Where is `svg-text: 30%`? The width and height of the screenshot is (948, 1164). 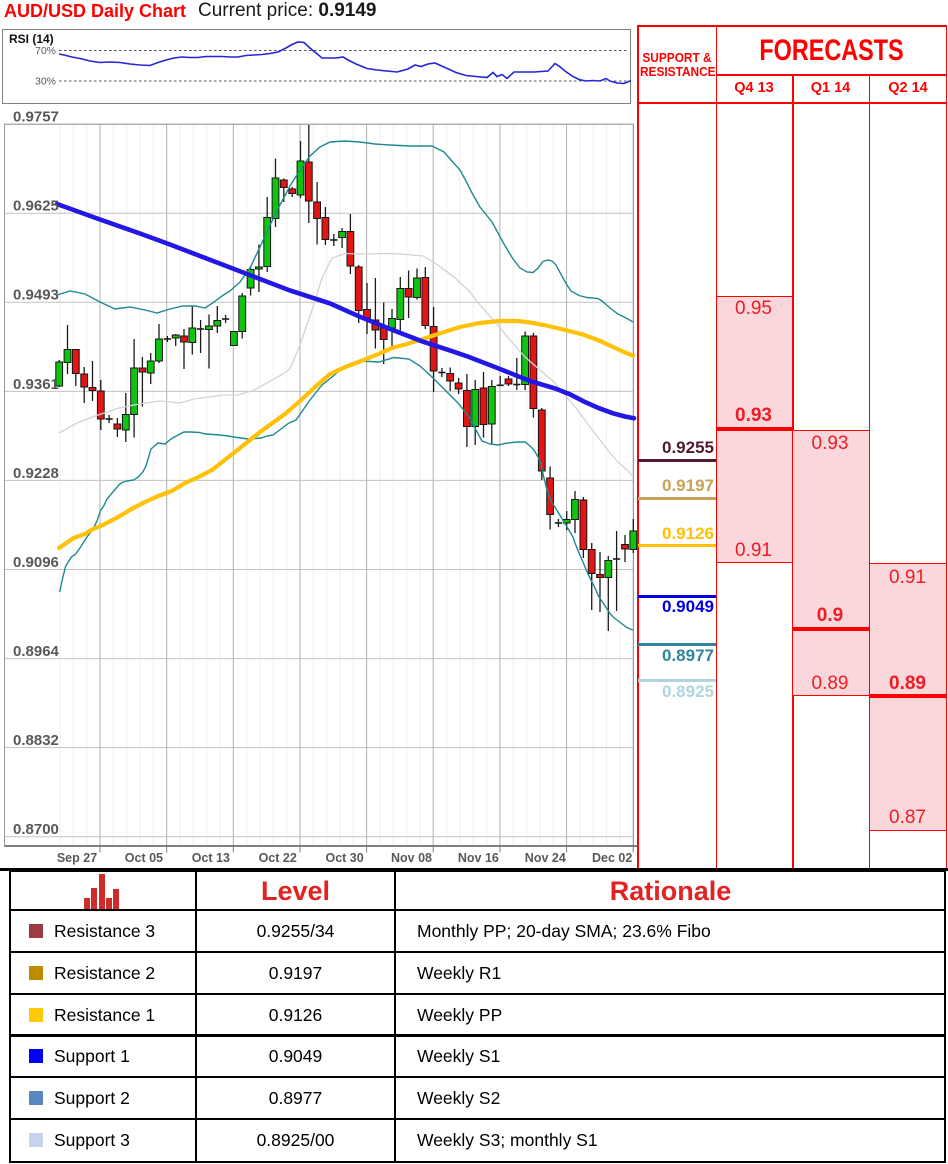
svg-text: 30% is located at coordinates (45, 82).